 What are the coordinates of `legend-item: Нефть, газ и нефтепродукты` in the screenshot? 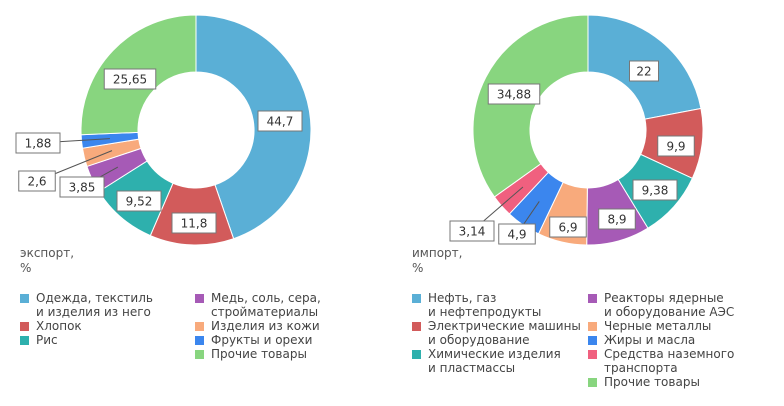 It's located at (476, 305).